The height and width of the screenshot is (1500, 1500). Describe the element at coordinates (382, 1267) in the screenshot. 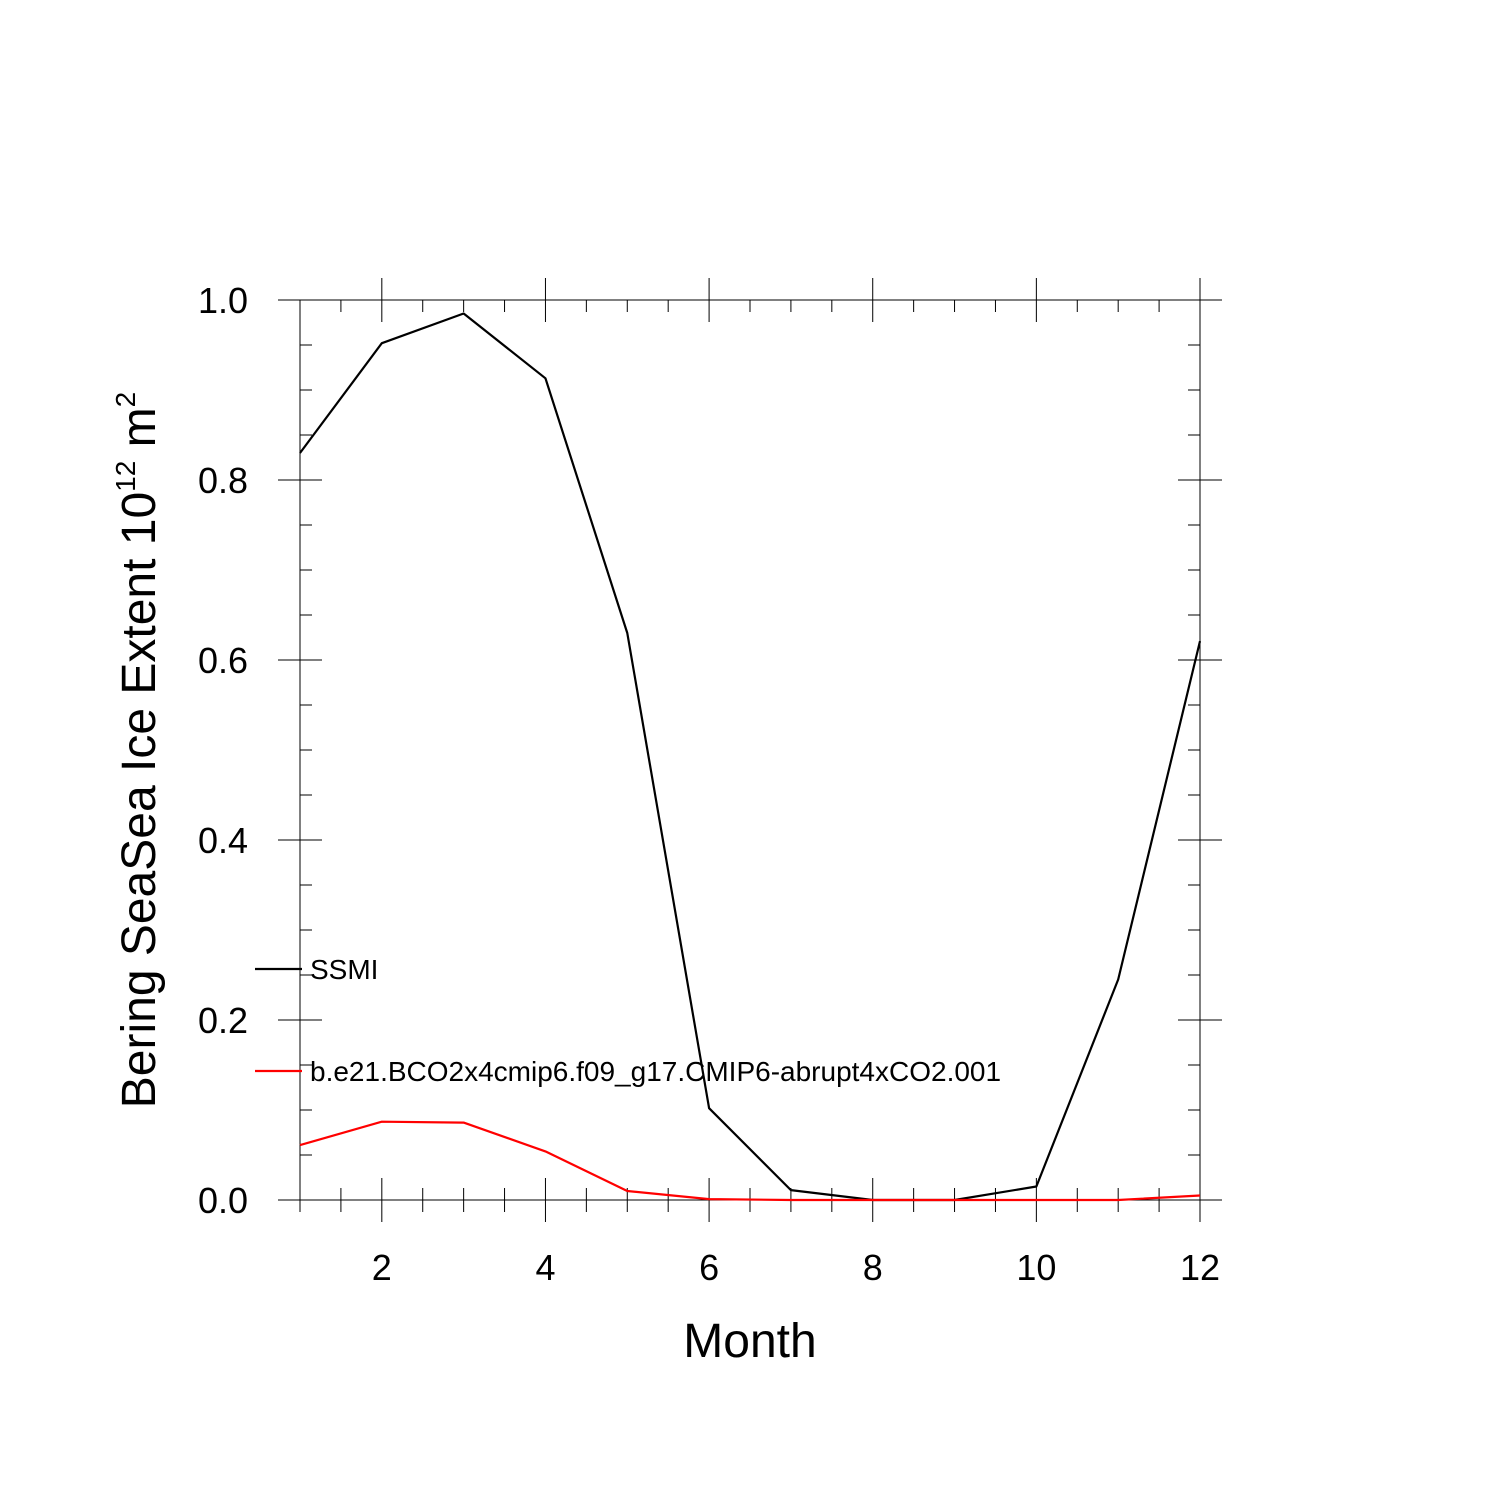

I see `x-tick-label: 2` at that location.